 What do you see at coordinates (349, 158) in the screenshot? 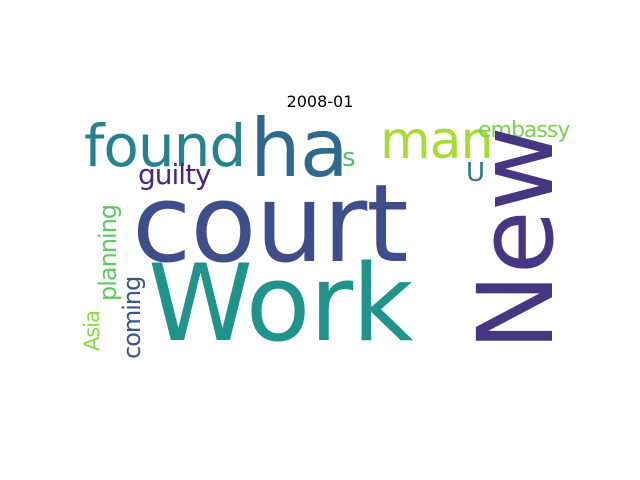
I see `word-s: s` at bounding box center [349, 158].